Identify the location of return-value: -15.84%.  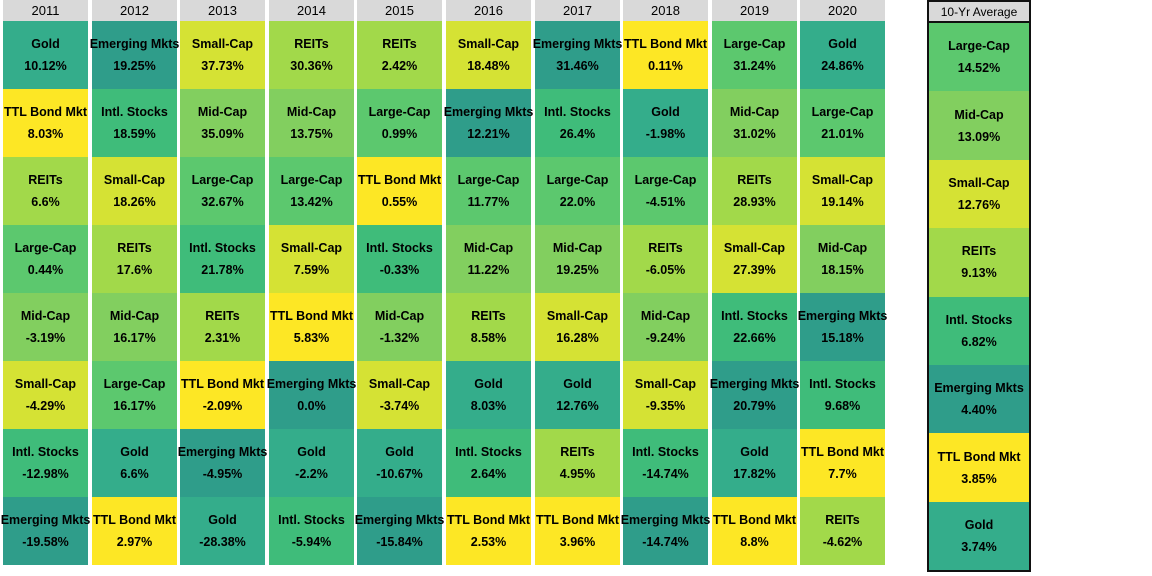
(399, 542).